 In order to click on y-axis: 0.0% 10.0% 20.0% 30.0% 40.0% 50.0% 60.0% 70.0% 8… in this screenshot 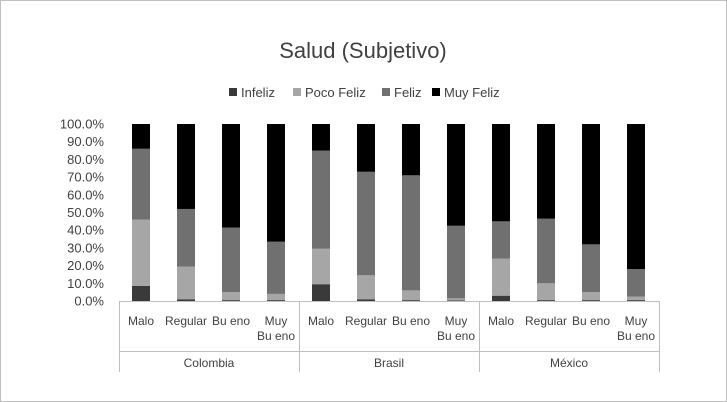, I will do `click(82, 213)`.